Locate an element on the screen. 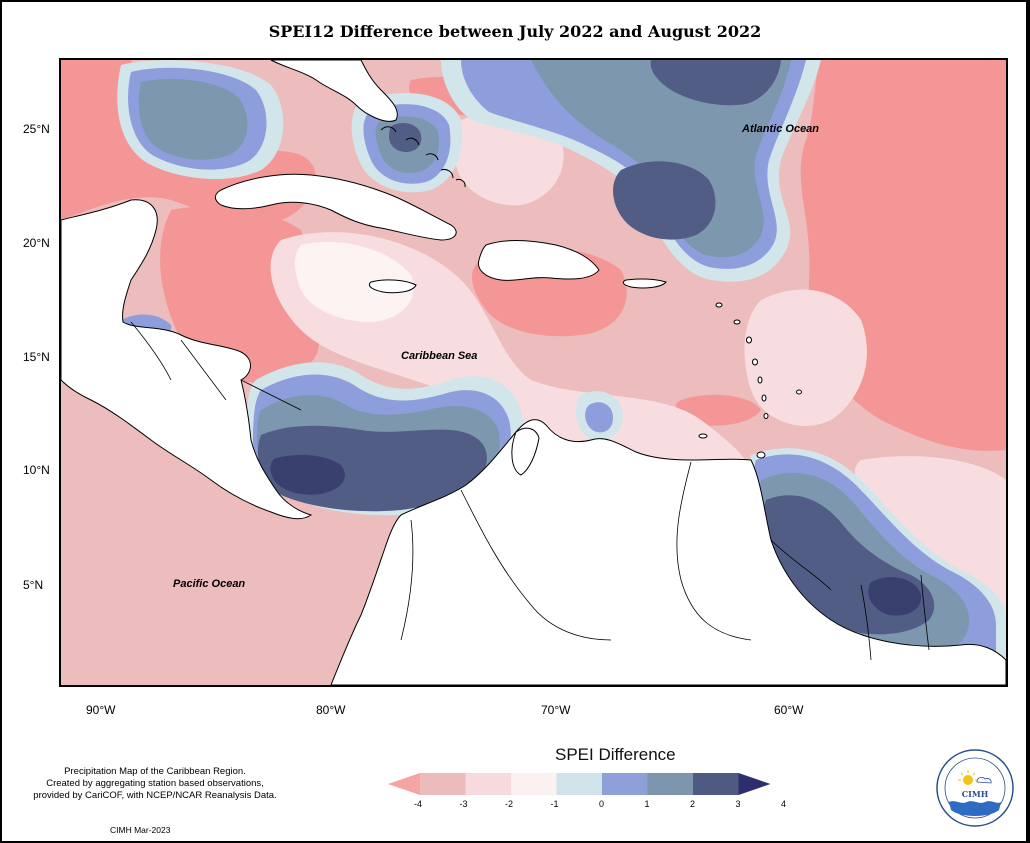  cimh-logo: CIMH is located at coordinates (975, 788).